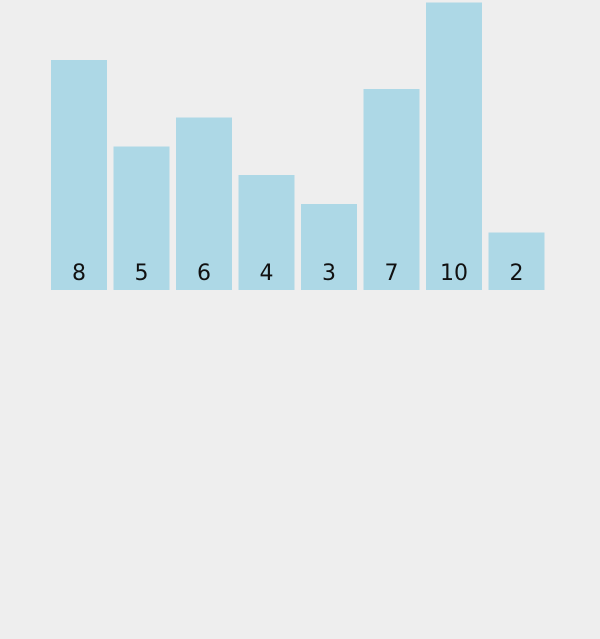 This screenshot has width=600, height=639. Describe the element at coordinates (392, 273) in the screenshot. I see `bar-value-label-6: 7` at that location.